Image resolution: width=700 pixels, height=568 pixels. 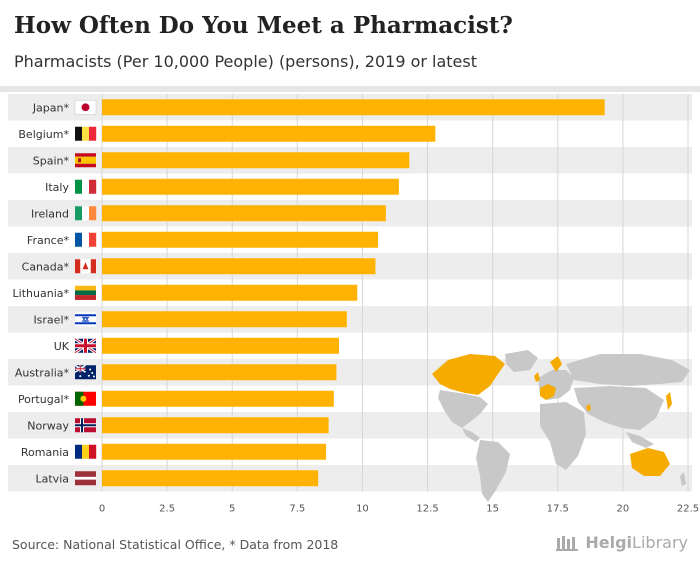 What do you see at coordinates (588, 407) in the screenshot?
I see `map-israel` at bounding box center [588, 407].